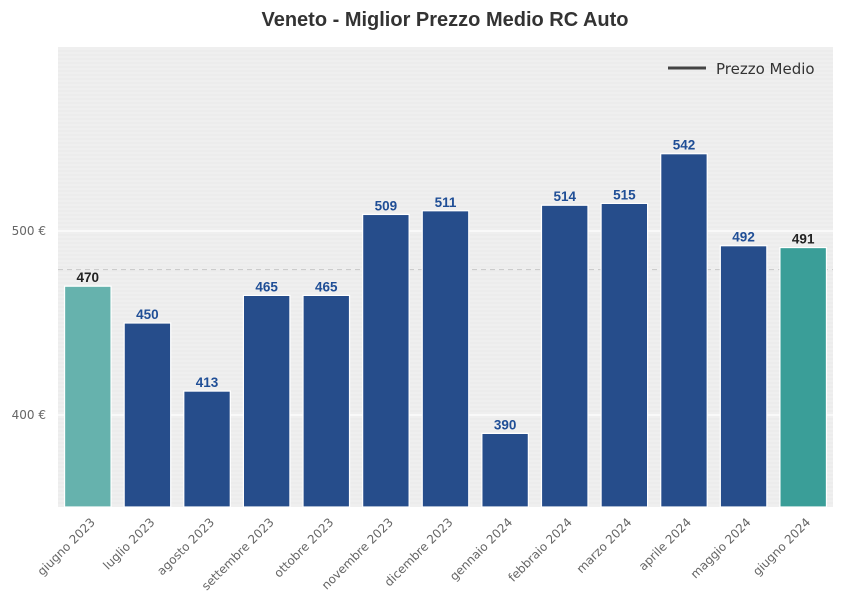 Image resolution: width=845 pixels, height=610 pixels. I want to click on y-axis: 400 € 500 €, so click(29, 323).